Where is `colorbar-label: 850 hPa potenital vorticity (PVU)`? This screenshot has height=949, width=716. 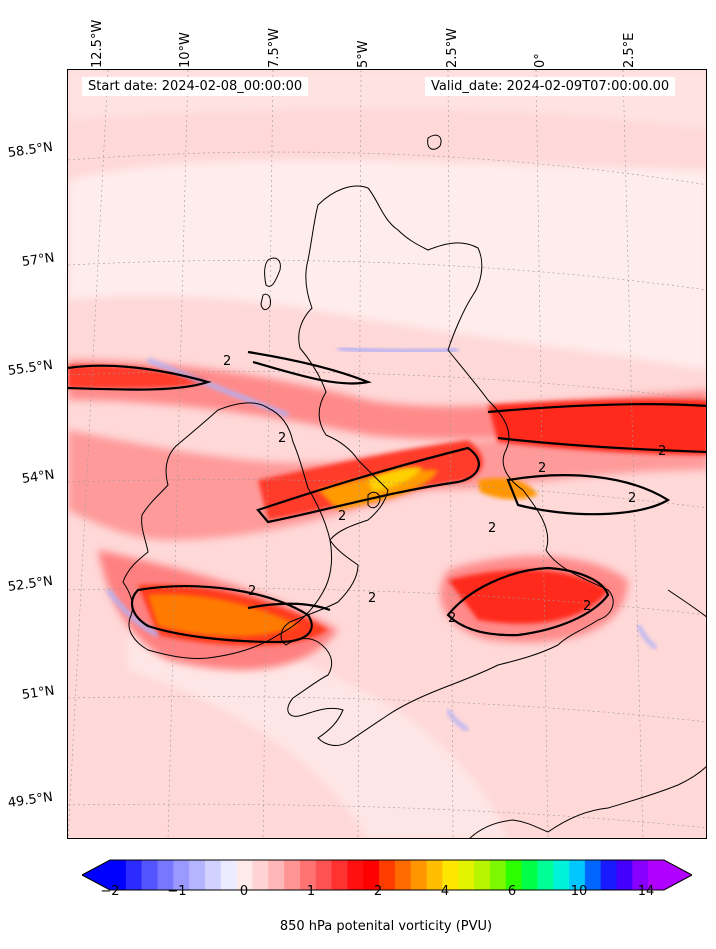 colorbar-label: 850 hPa potenital vorticity (PVU) is located at coordinates (386, 926).